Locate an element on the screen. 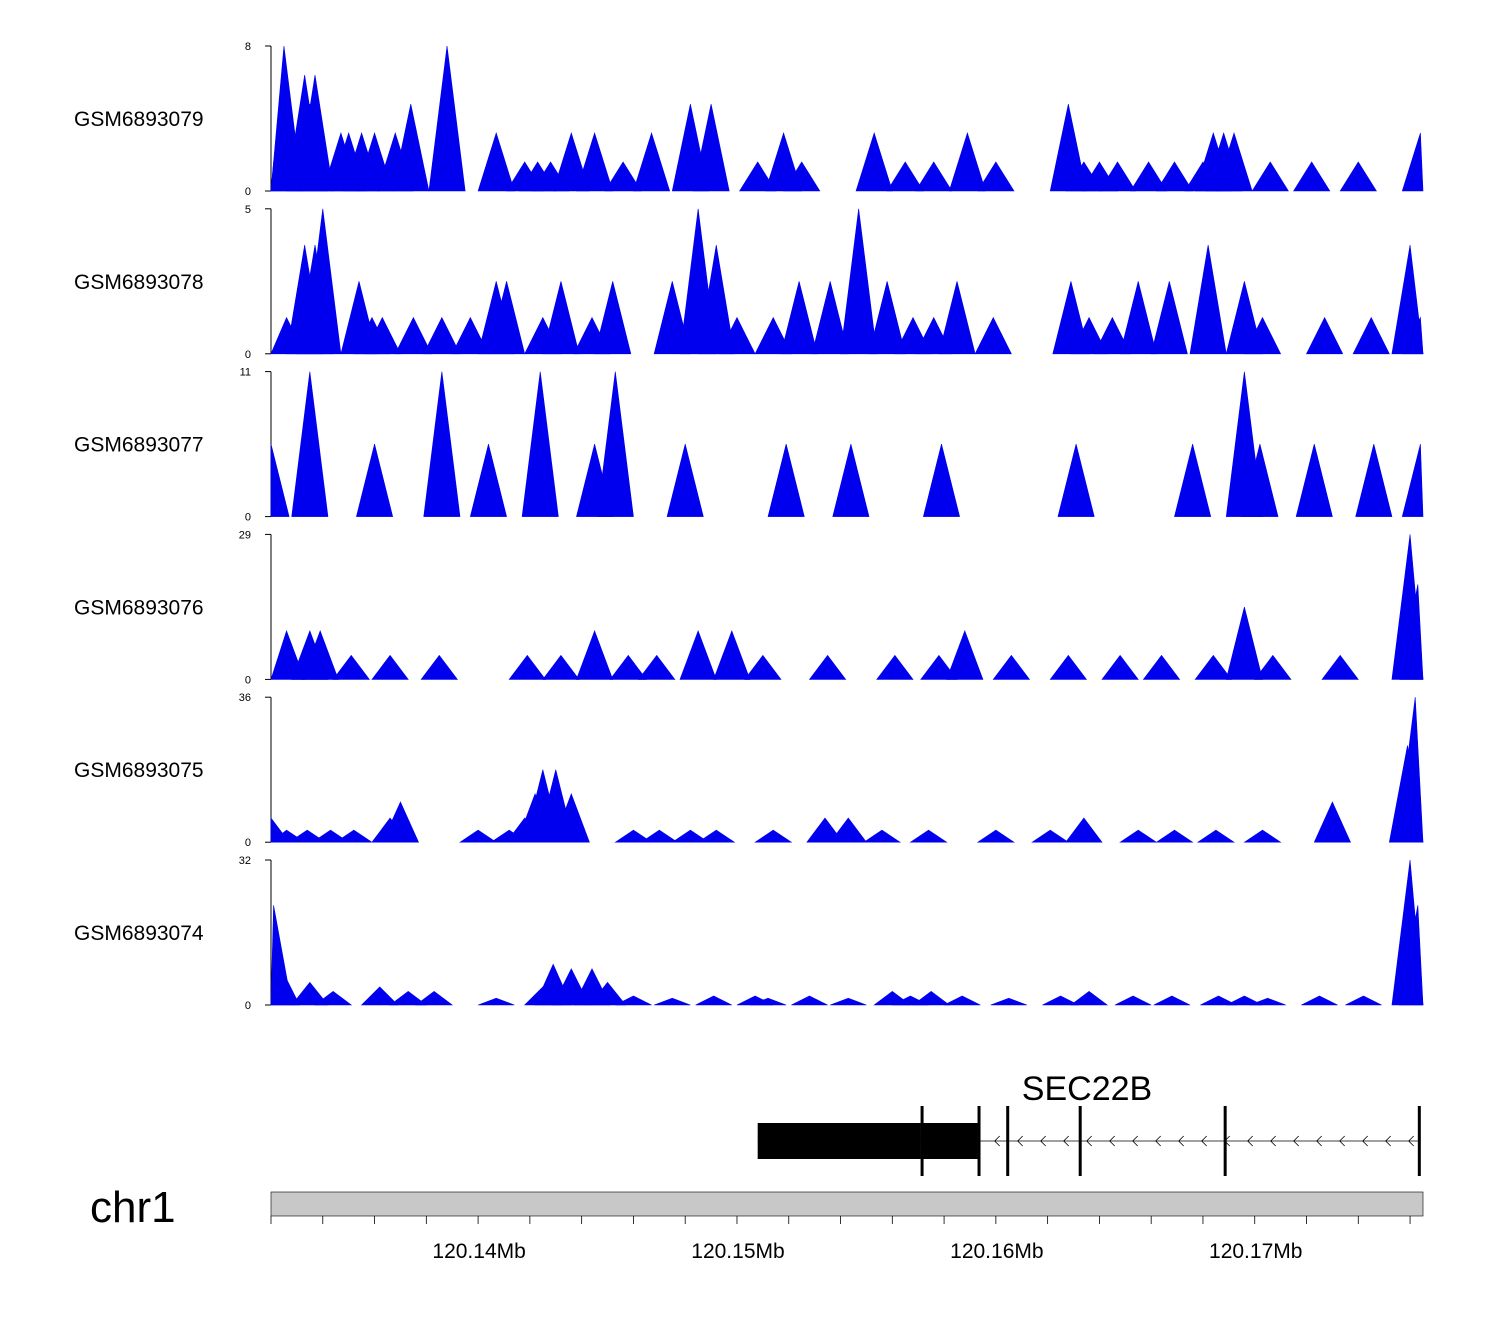  chromosome-bar is located at coordinates (847, 1204).